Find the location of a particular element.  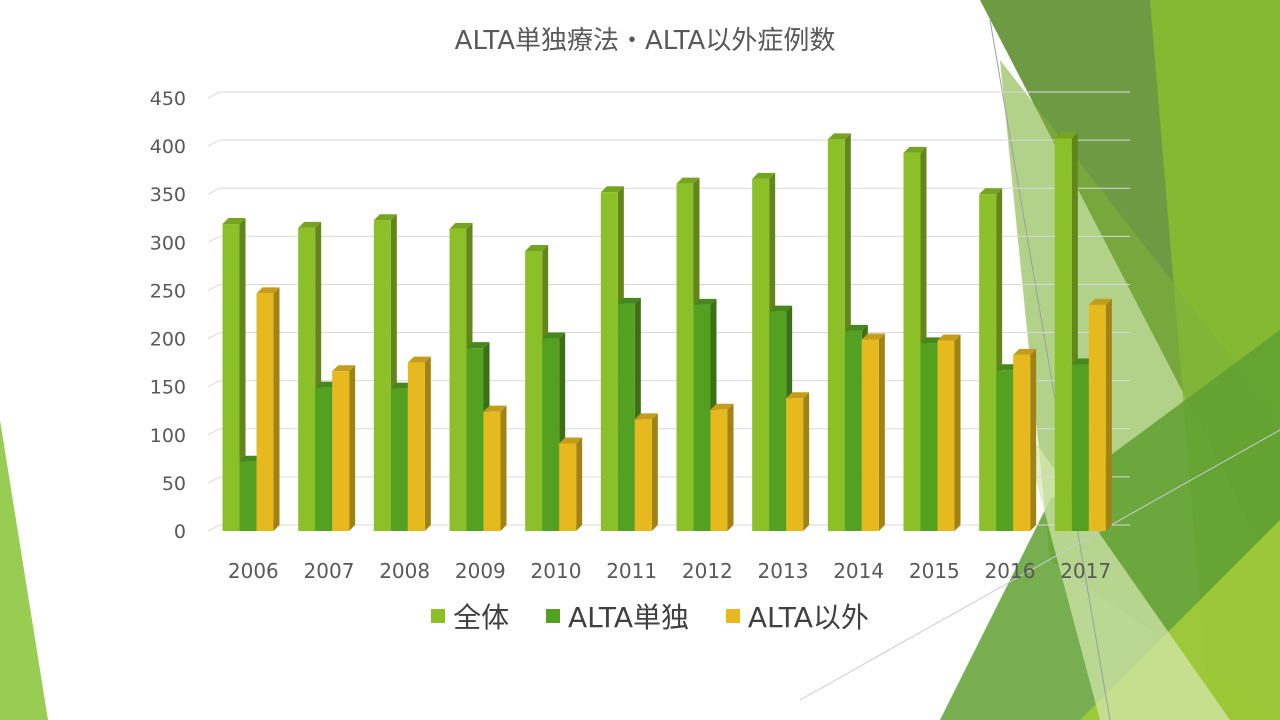

y-tick-label: 250 is located at coordinates (168, 291).